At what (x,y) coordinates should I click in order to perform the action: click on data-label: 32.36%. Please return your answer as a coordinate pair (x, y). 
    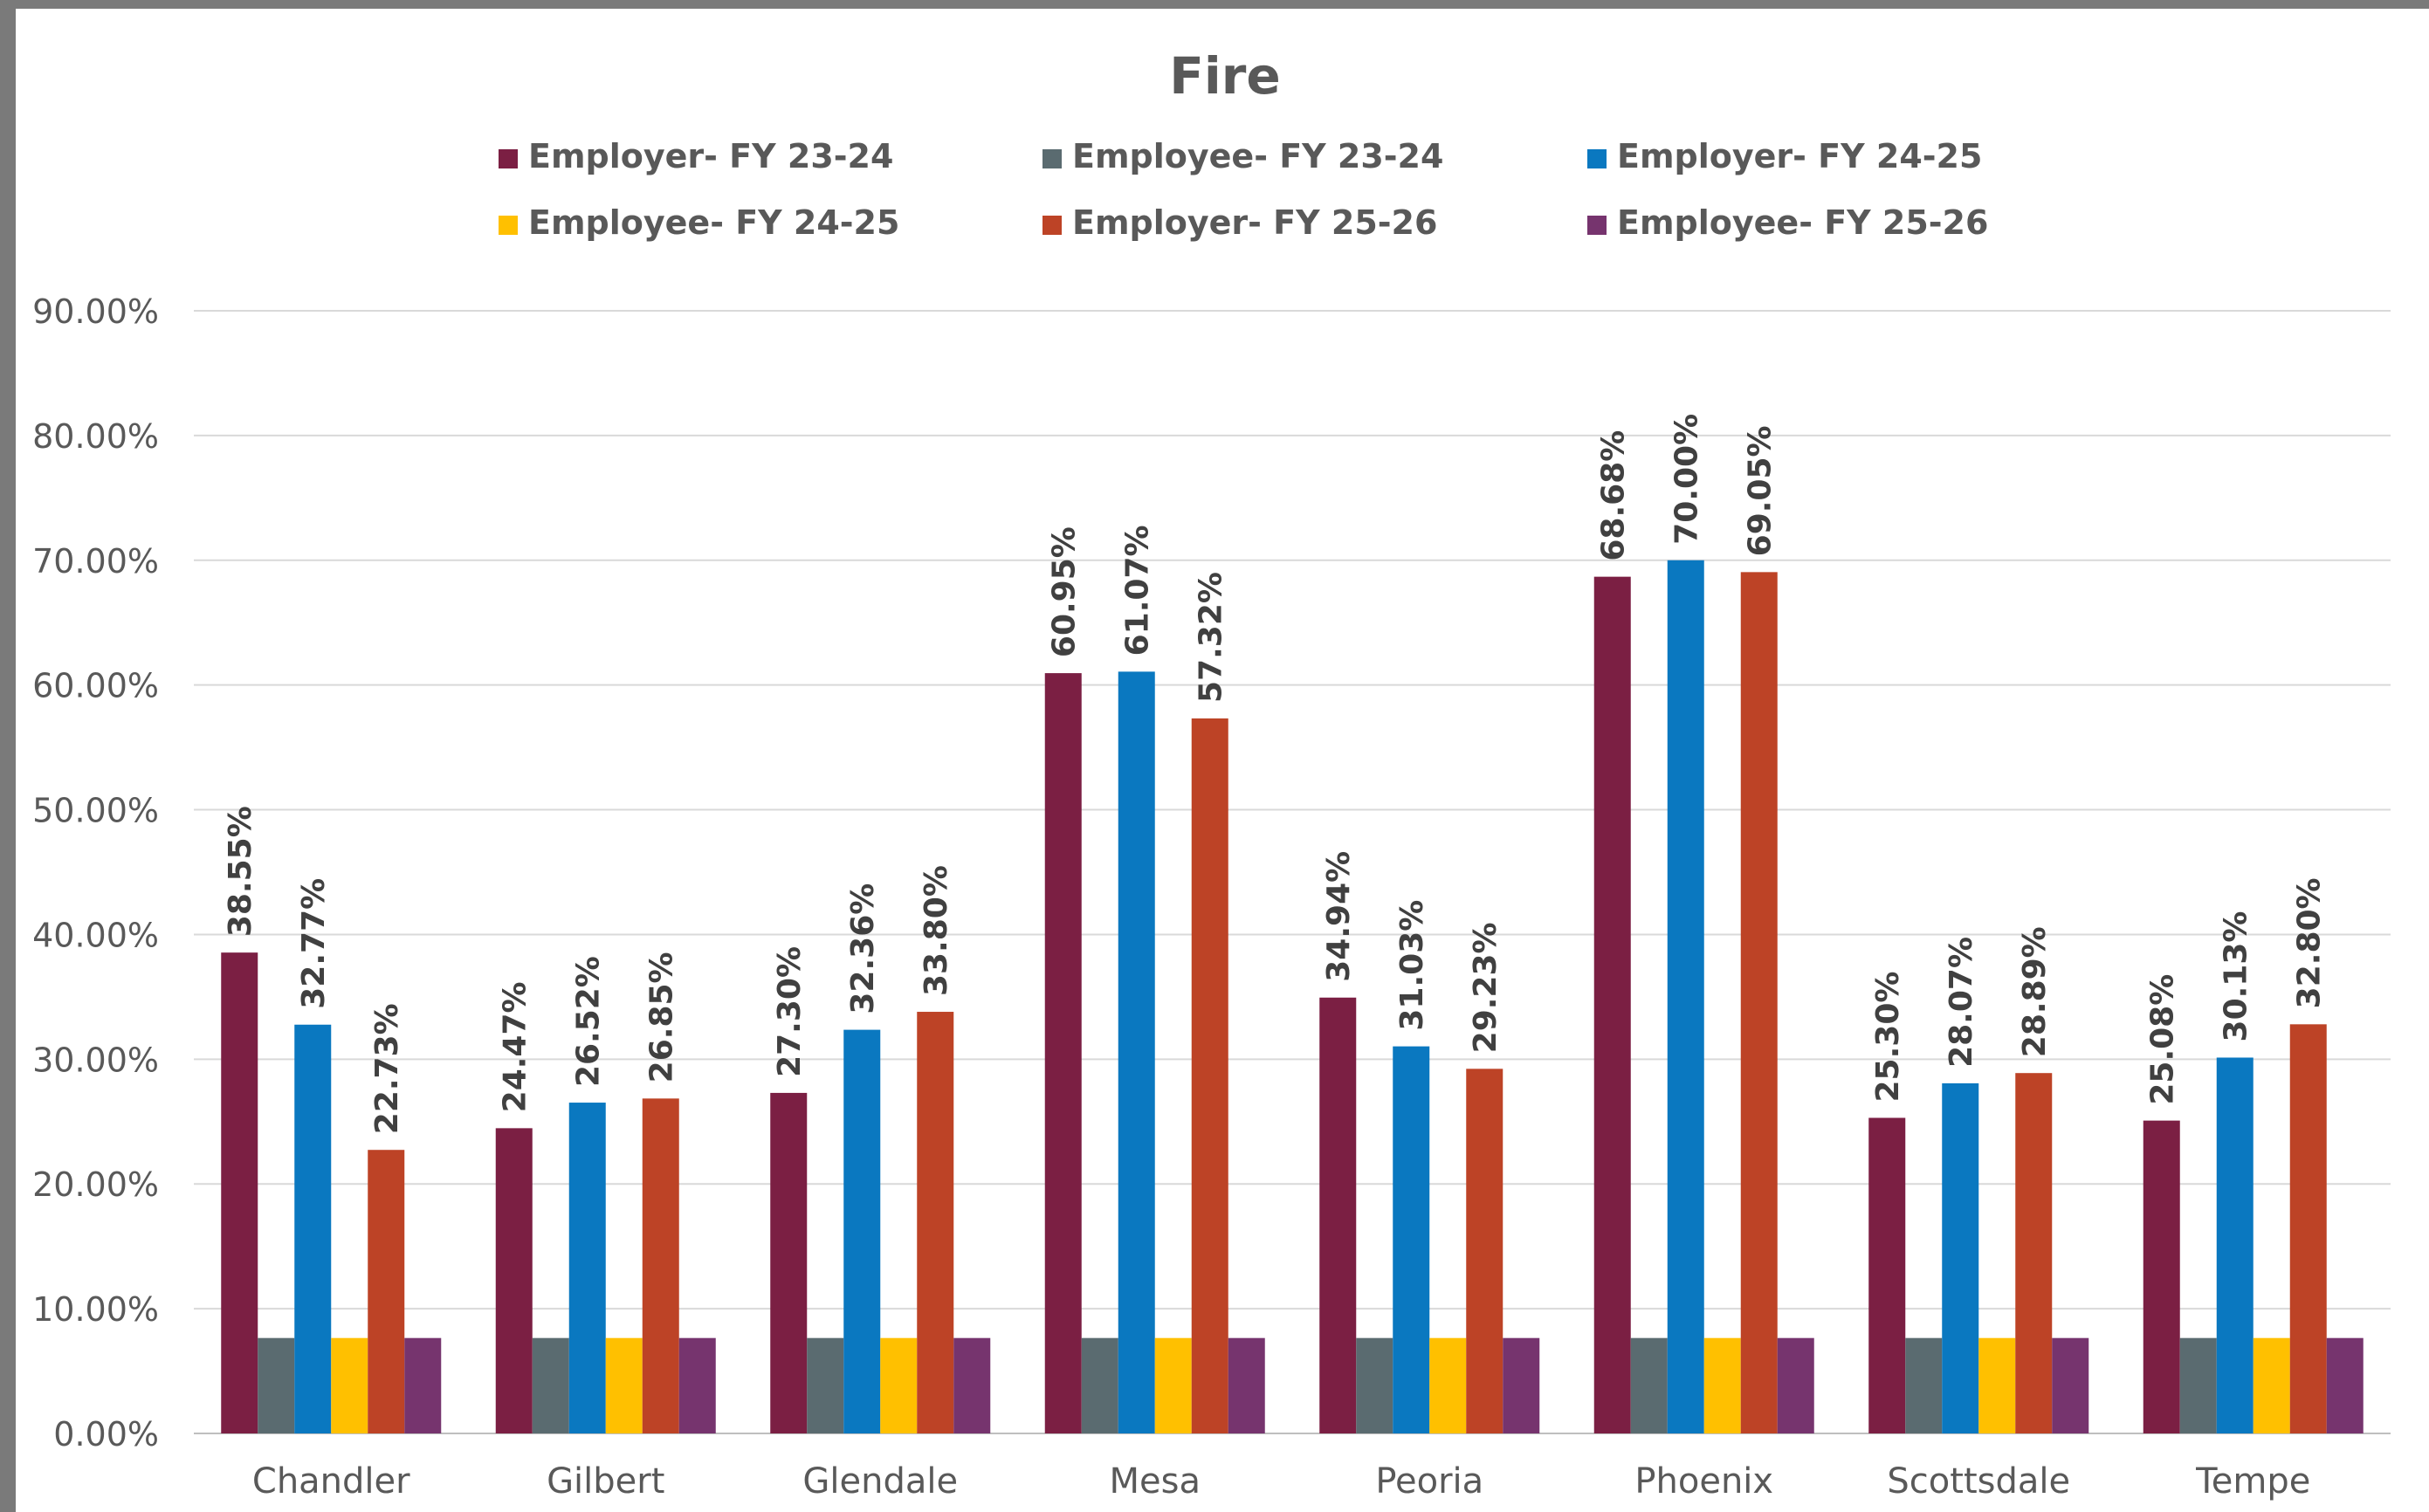
    Looking at the image, I should click on (863, 949).